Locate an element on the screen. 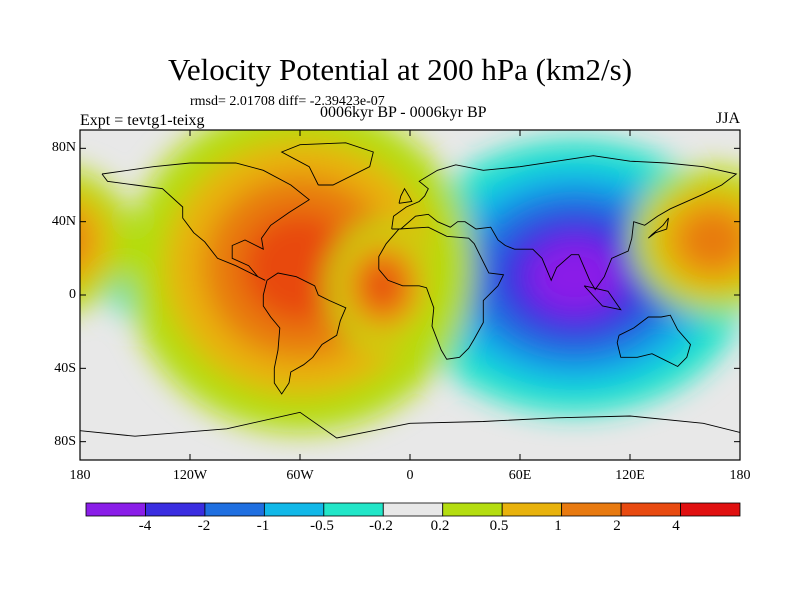  period-label: 0006kyr BP - 0006kyr BP is located at coordinates (403, 112).